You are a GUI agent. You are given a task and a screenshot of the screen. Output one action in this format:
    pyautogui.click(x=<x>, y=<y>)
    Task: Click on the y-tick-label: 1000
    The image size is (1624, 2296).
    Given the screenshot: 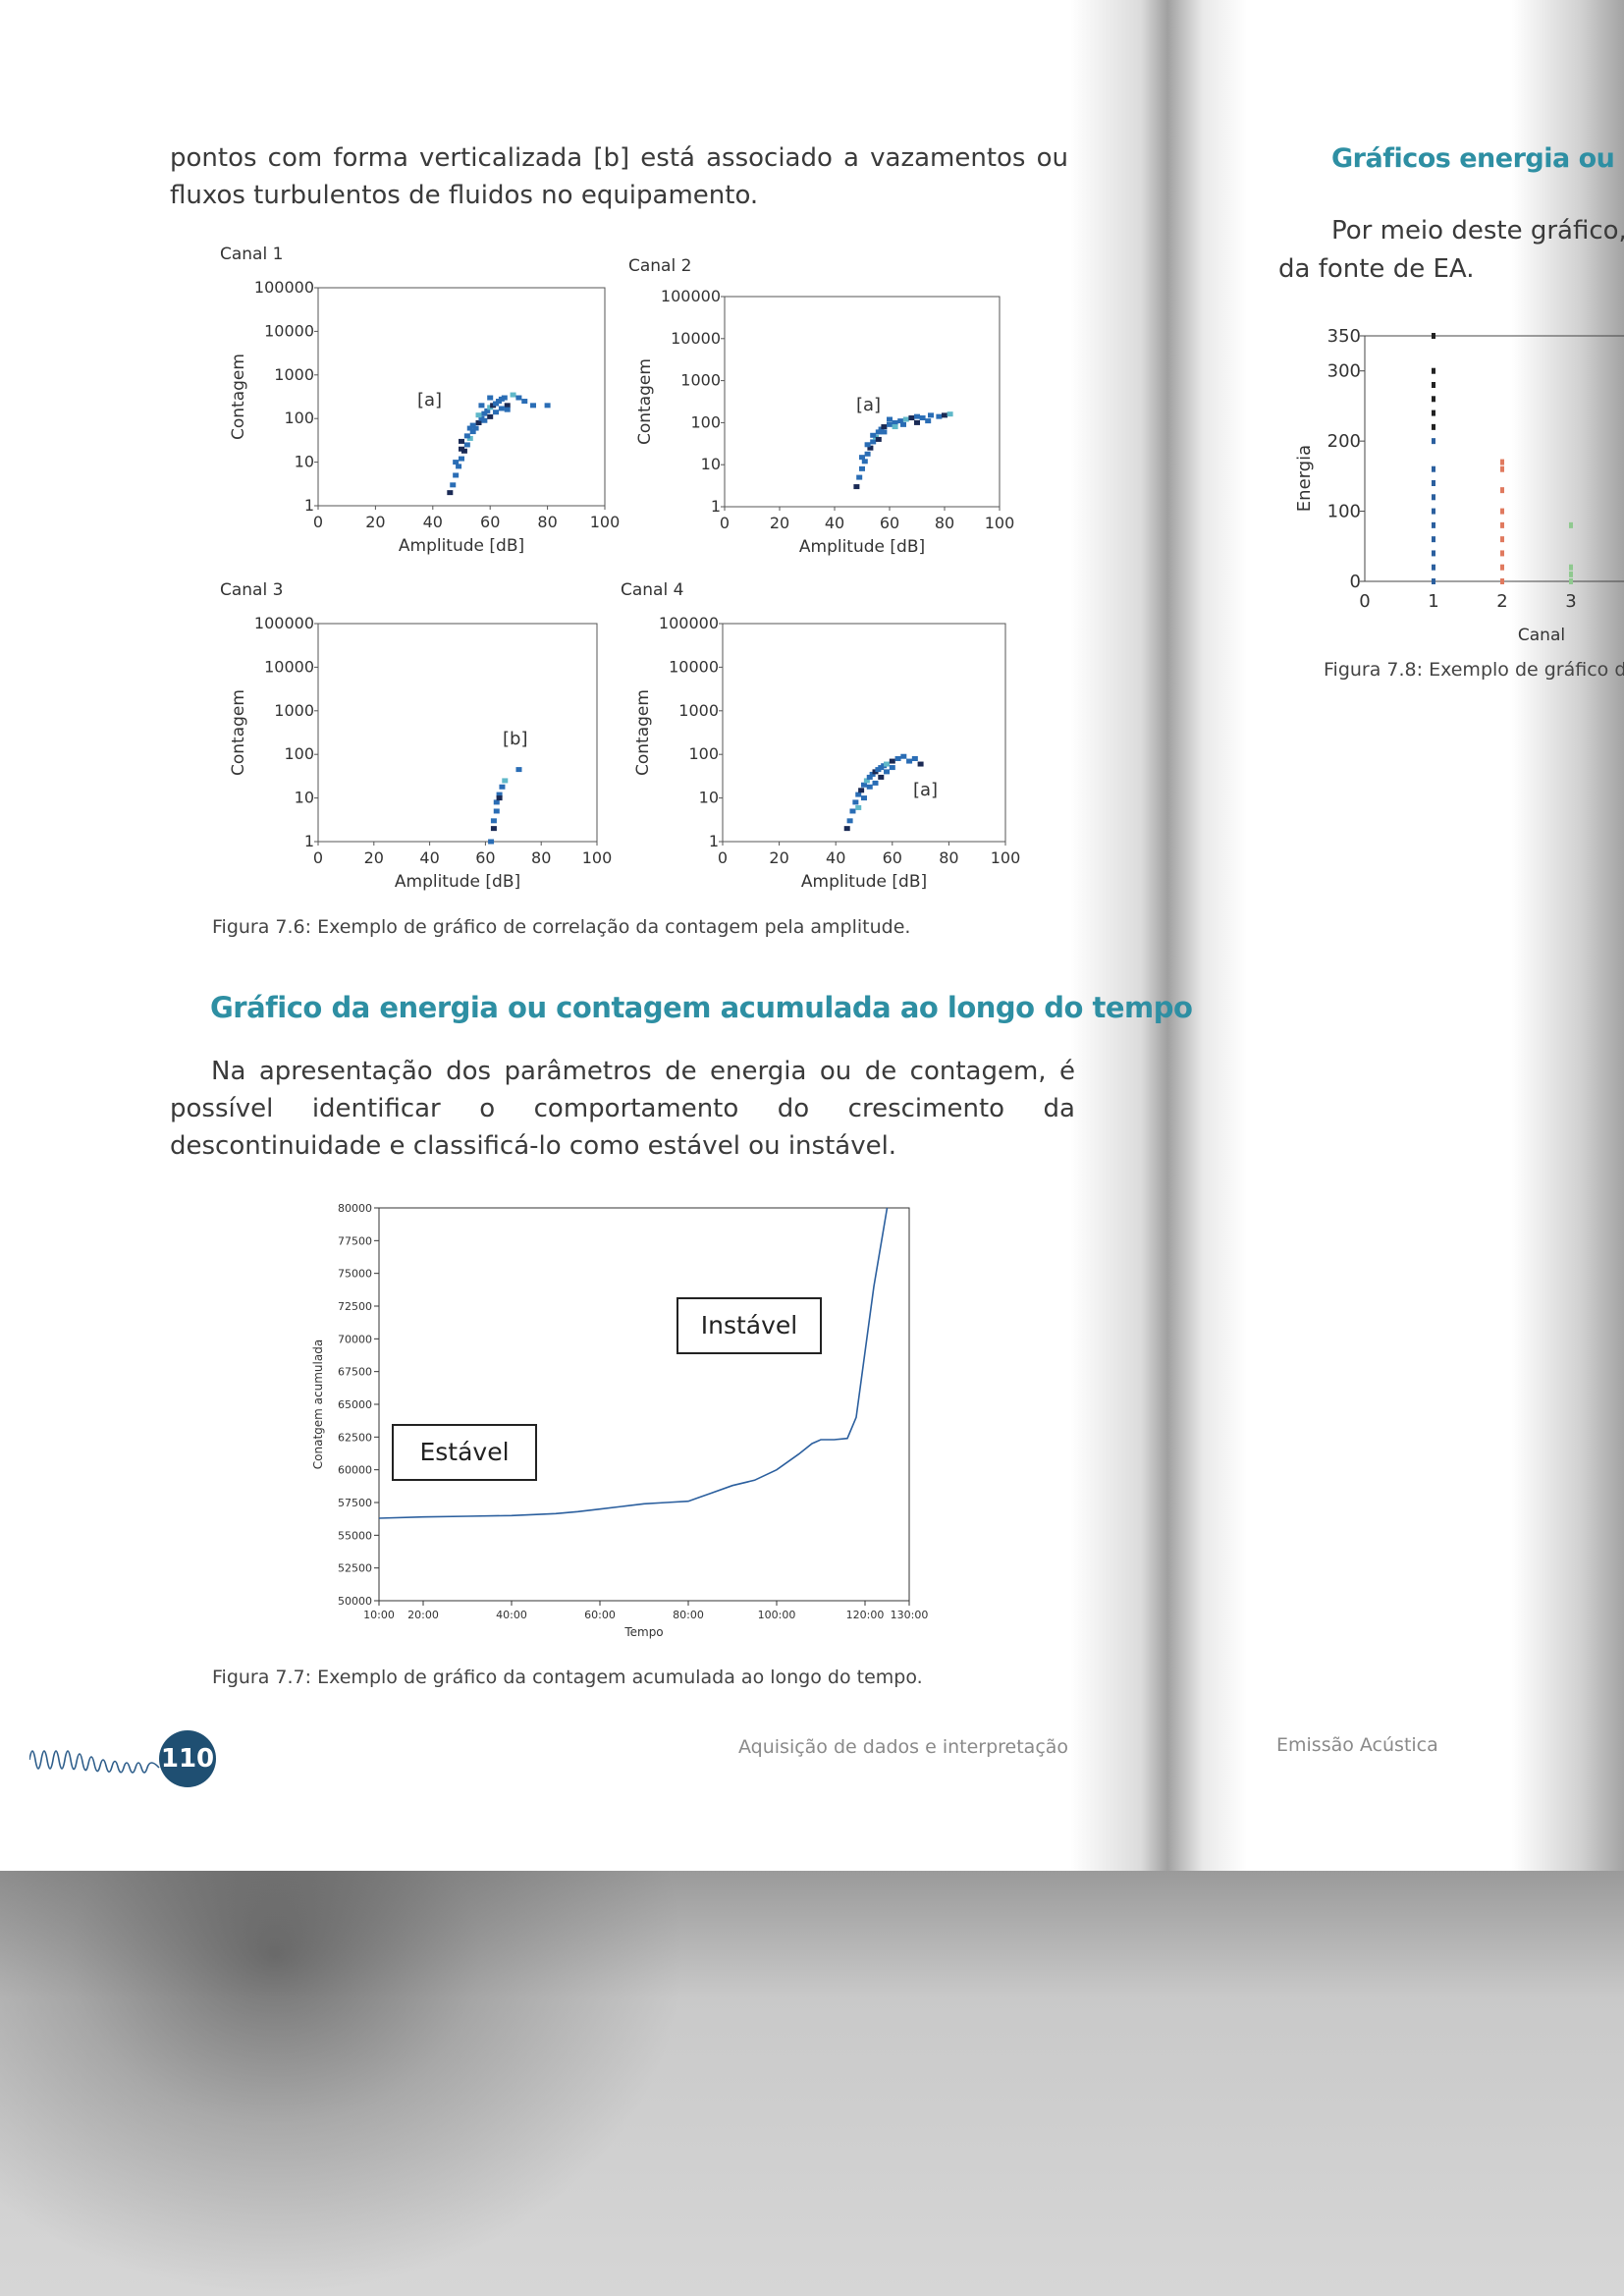 What is the action you would take?
    pyautogui.click(x=294, y=710)
    